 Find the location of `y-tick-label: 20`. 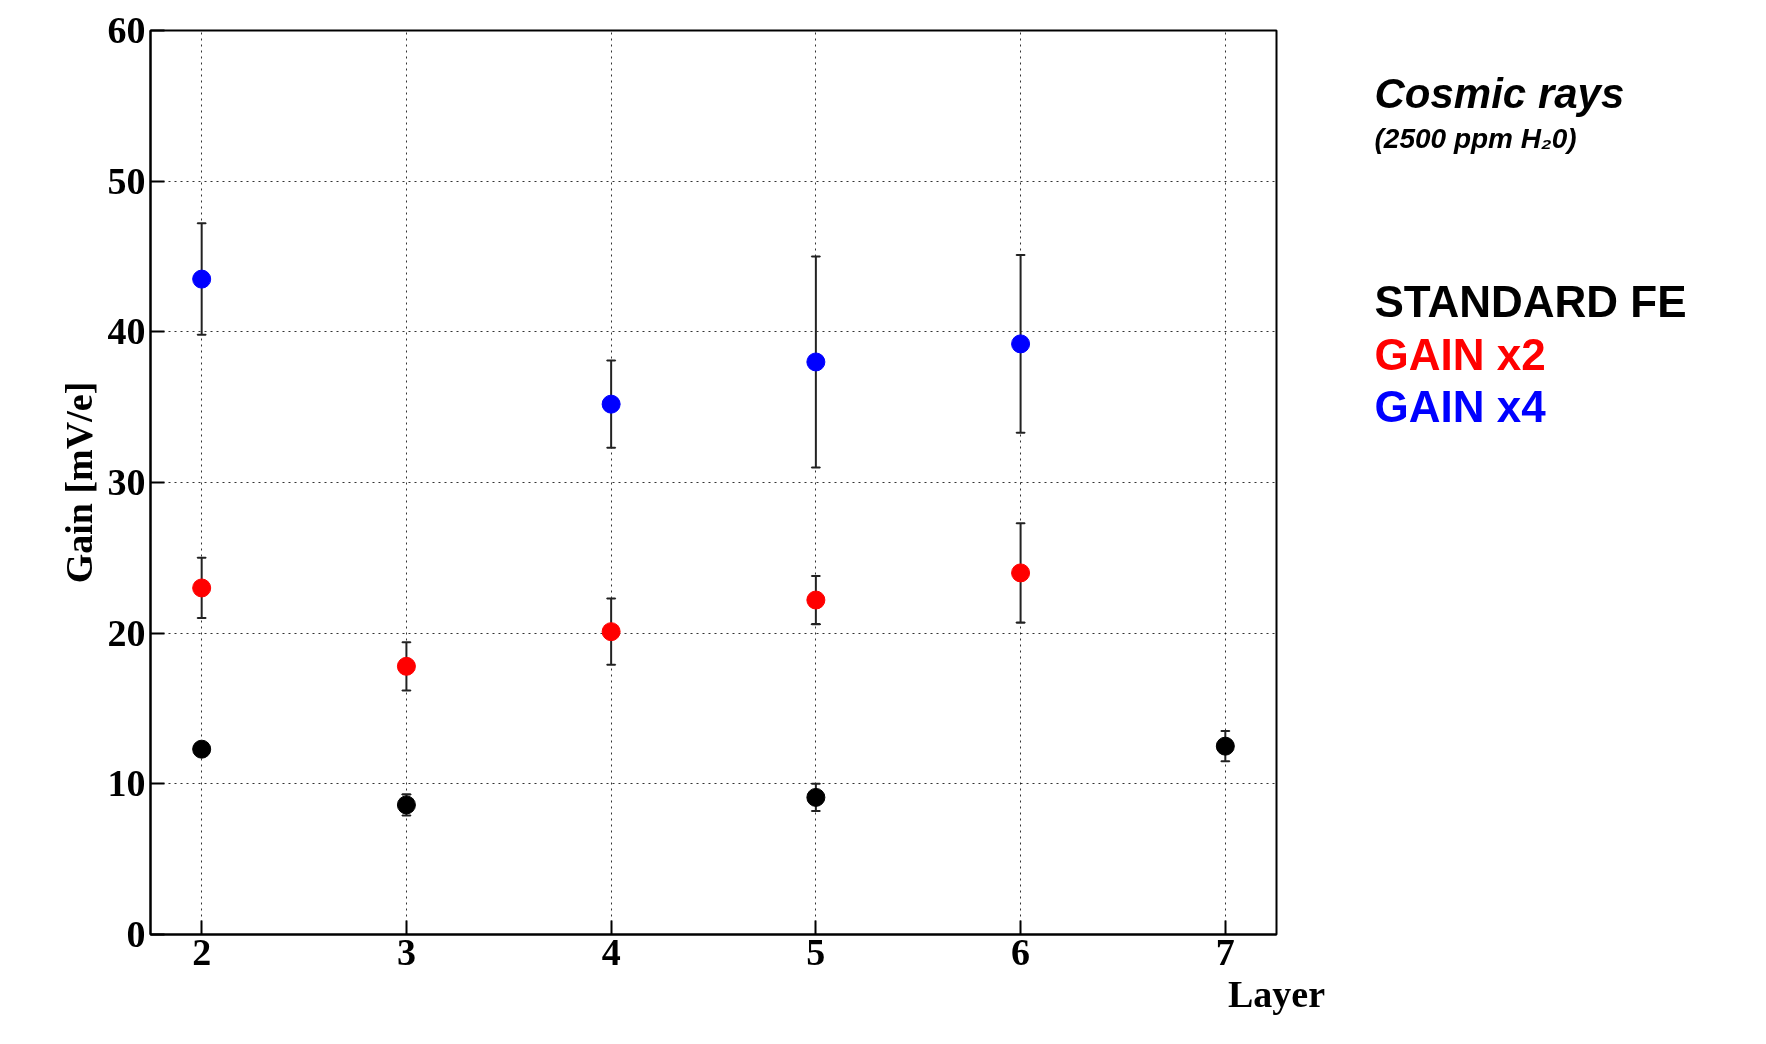

y-tick-label: 20 is located at coordinates (126, 632).